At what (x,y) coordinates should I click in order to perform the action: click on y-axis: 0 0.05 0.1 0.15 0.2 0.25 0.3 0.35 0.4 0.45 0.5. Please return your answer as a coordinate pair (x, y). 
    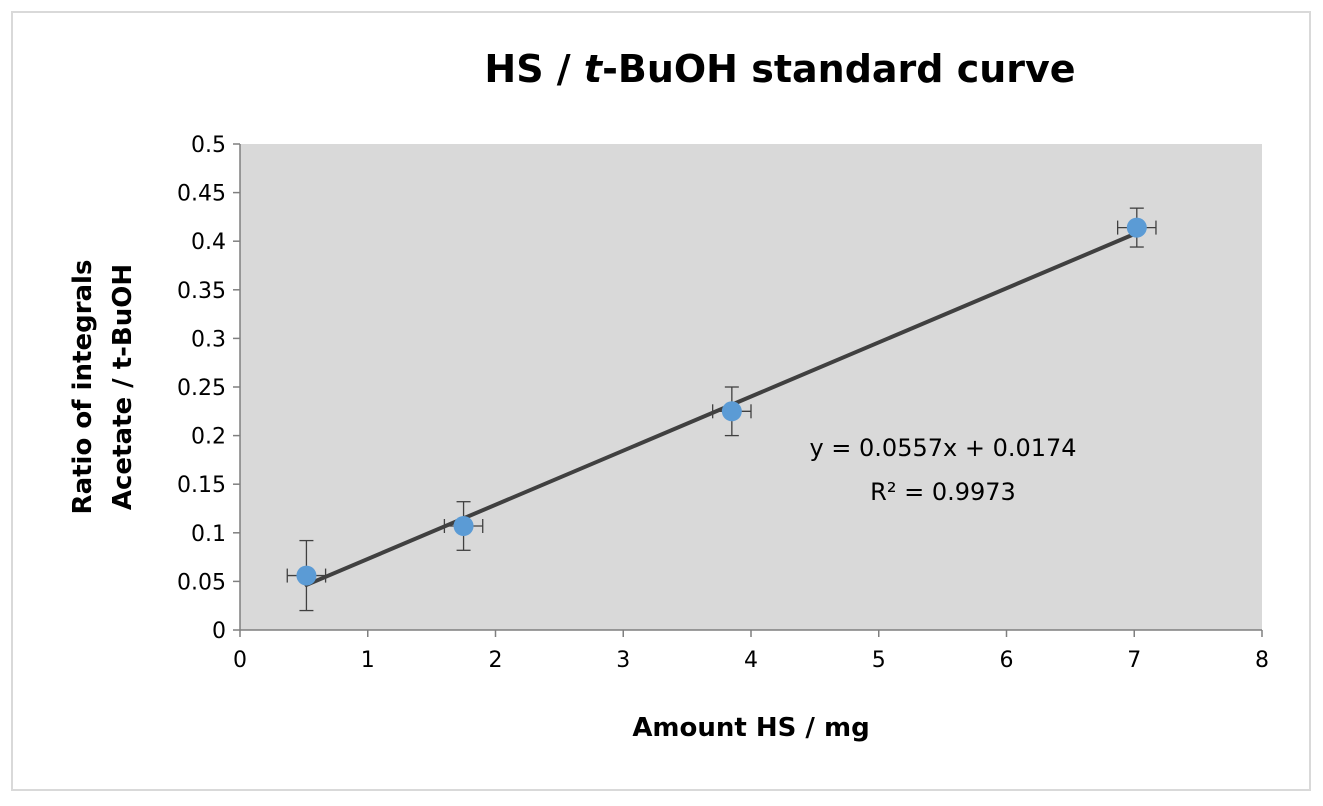
    Looking at the image, I should click on (209, 388).